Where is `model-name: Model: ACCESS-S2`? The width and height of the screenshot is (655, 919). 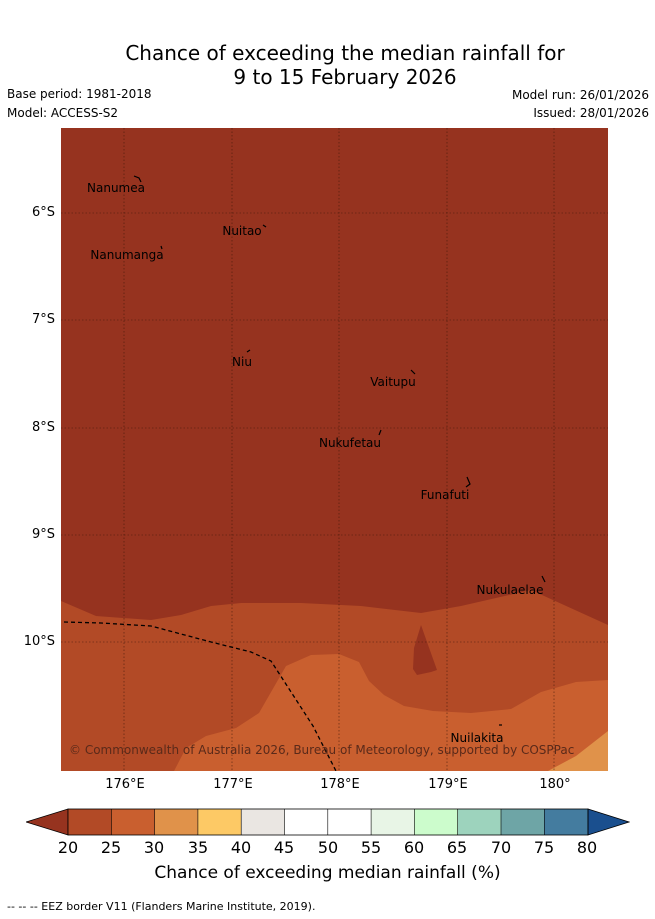 model-name: Model: ACCESS-S2 is located at coordinates (63, 113).